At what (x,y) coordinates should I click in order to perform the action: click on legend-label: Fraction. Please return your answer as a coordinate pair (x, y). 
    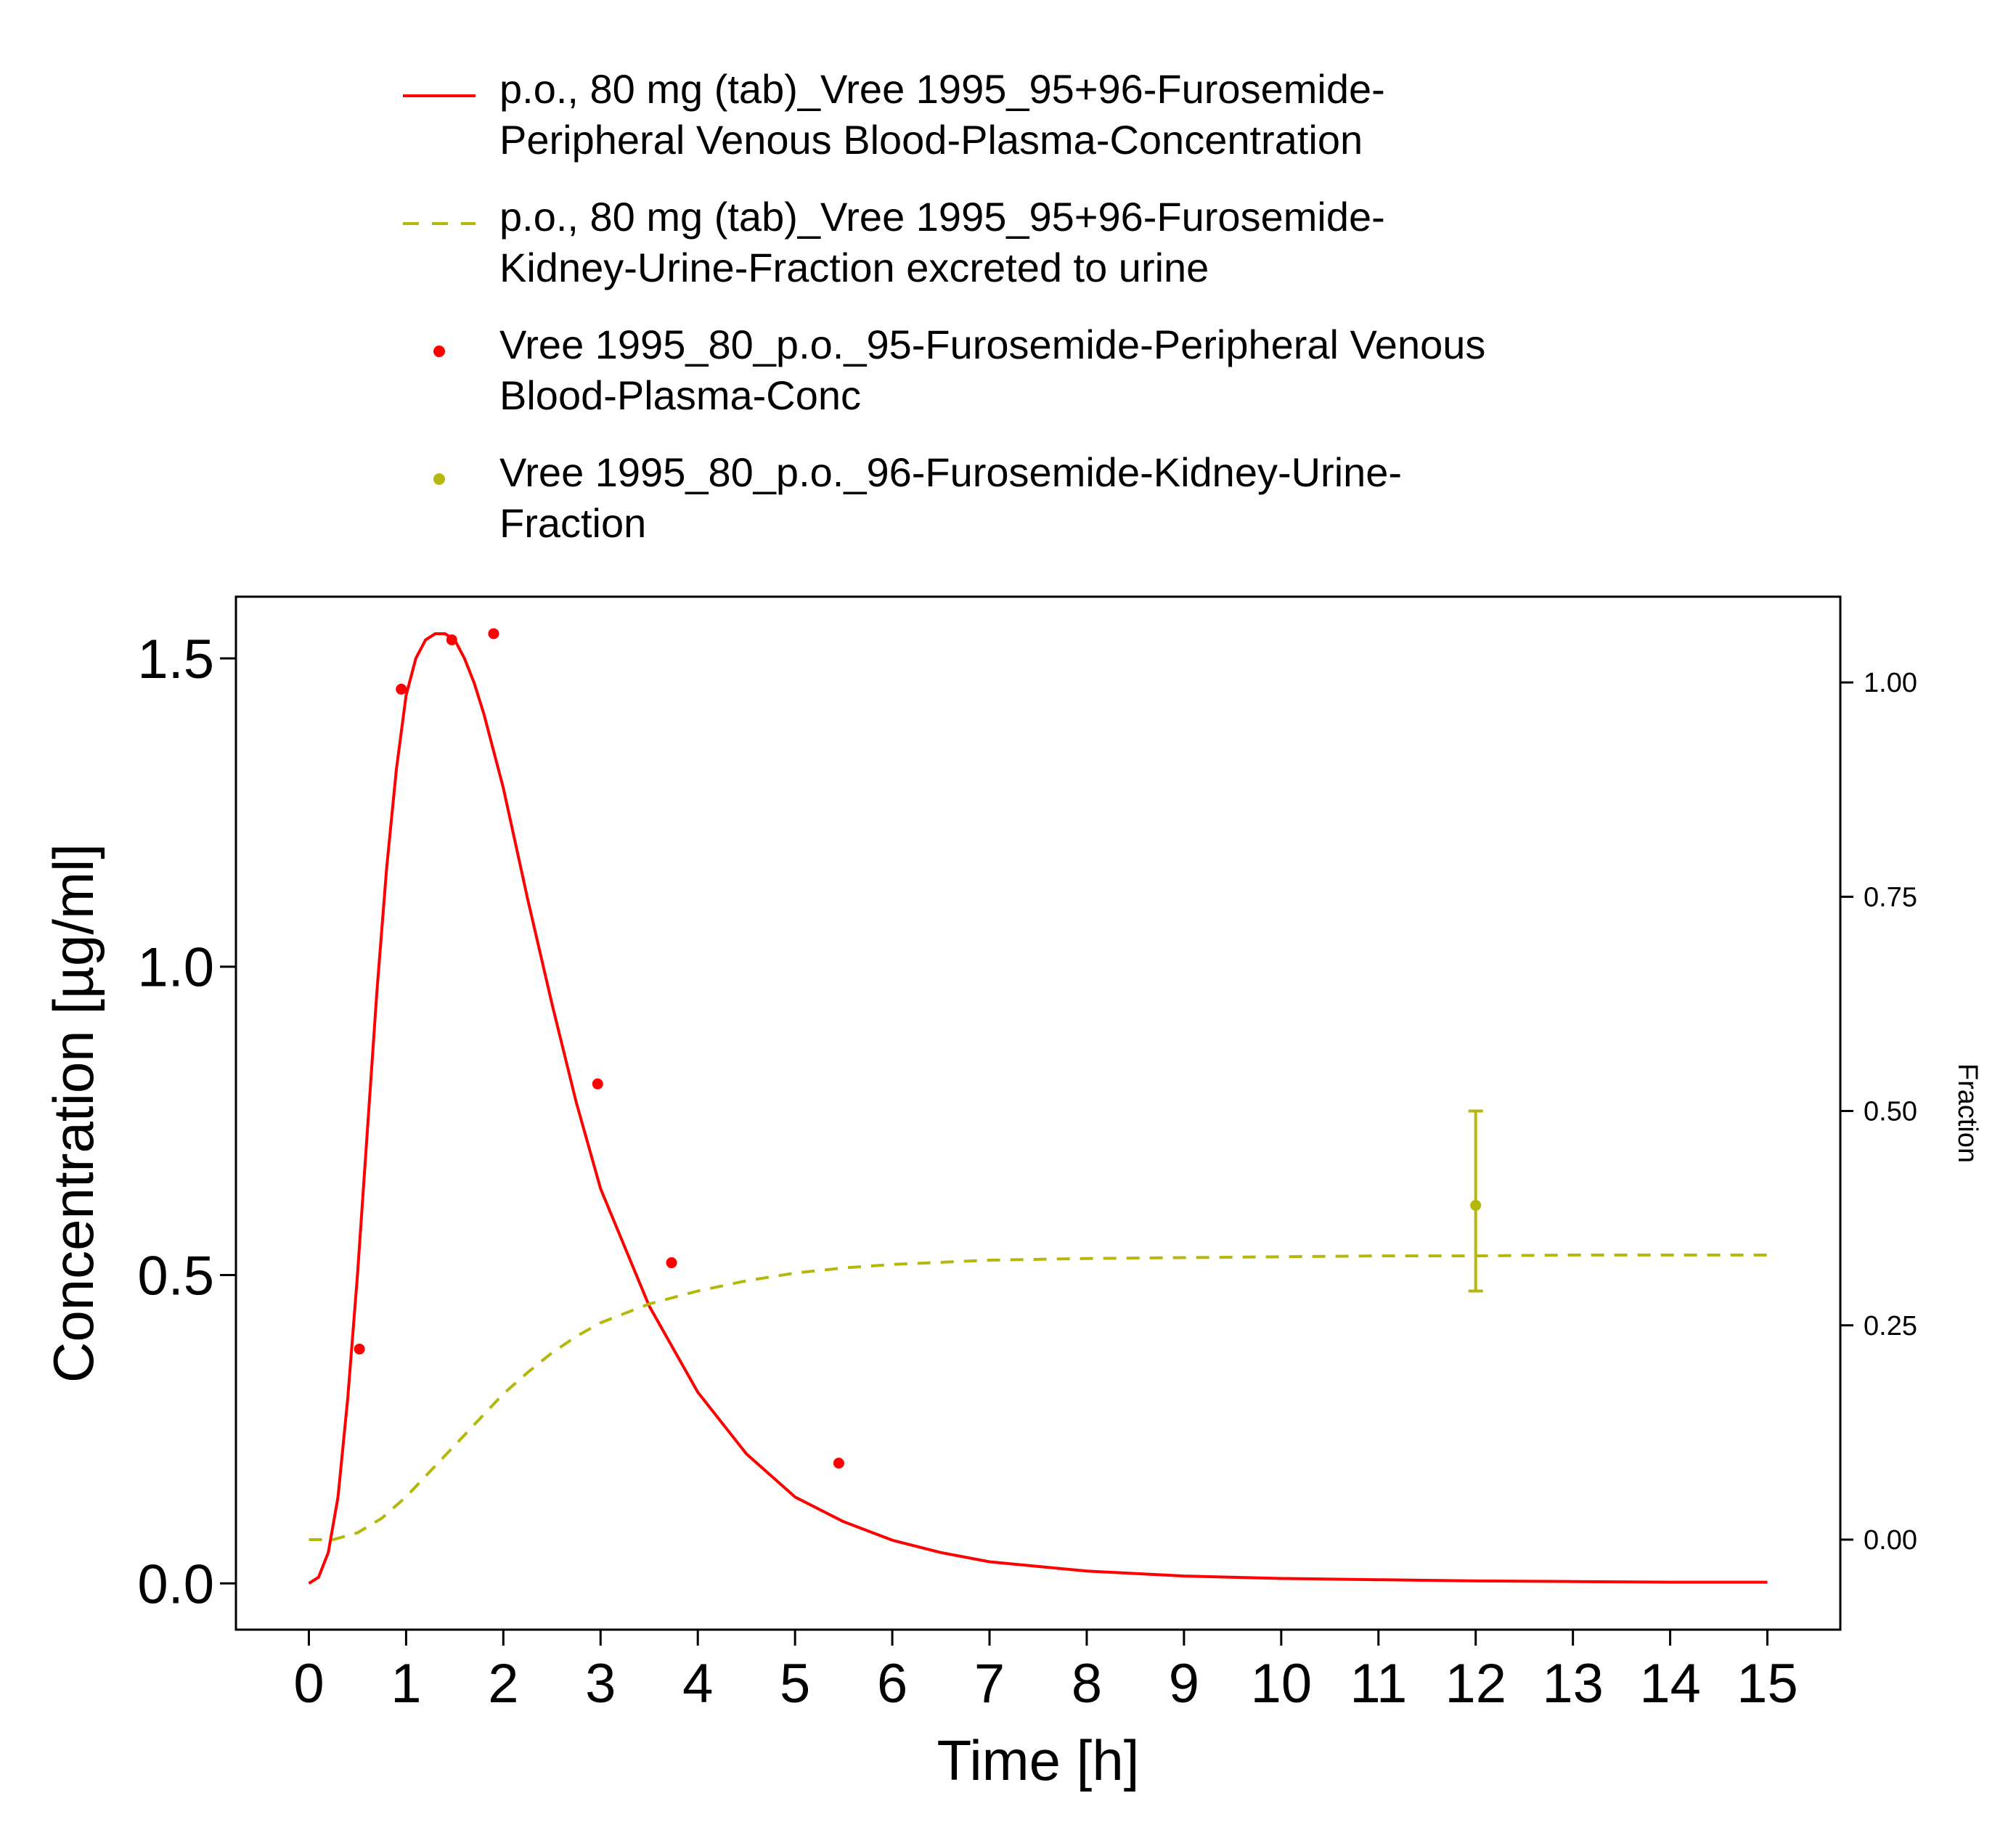
    Looking at the image, I should click on (572, 523).